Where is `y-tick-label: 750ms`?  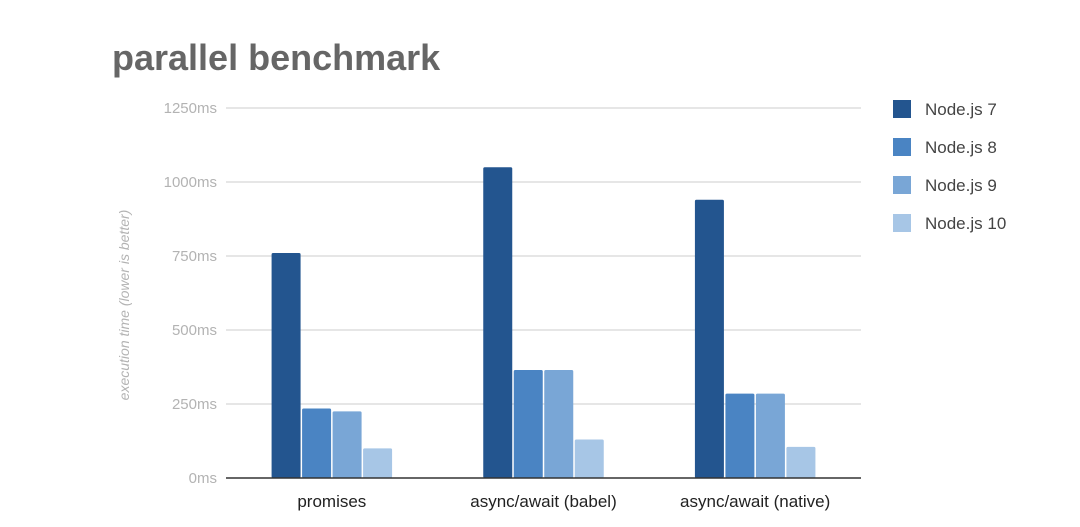 y-tick-label: 750ms is located at coordinates (194, 256).